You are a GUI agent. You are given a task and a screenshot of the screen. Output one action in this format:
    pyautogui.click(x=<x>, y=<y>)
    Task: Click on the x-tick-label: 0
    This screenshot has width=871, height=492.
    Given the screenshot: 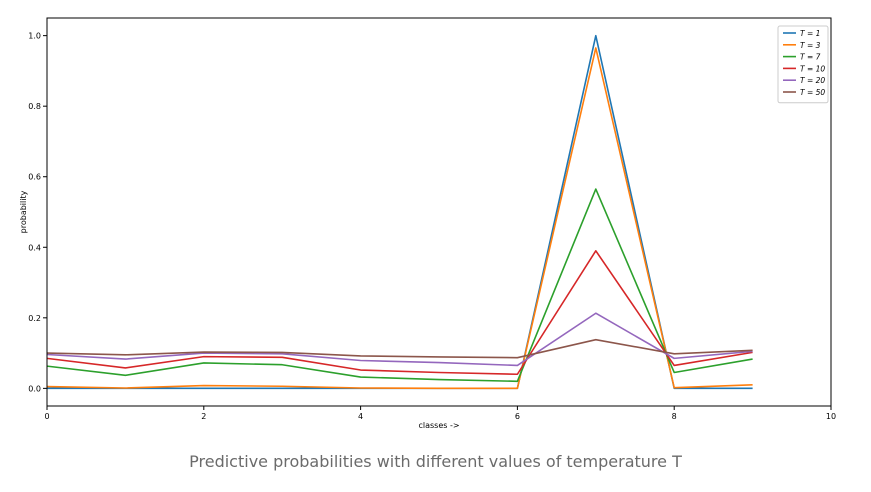 What is the action you would take?
    pyautogui.click(x=46, y=416)
    